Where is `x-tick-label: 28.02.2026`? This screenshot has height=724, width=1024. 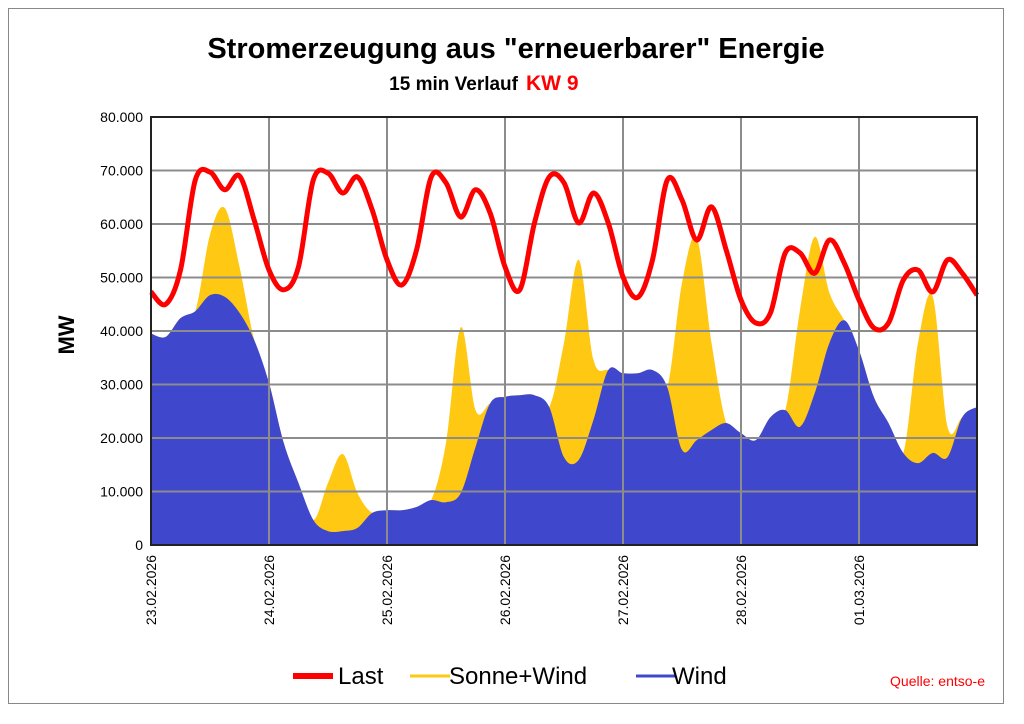 x-tick-label: 28.02.2026 is located at coordinates (741, 590).